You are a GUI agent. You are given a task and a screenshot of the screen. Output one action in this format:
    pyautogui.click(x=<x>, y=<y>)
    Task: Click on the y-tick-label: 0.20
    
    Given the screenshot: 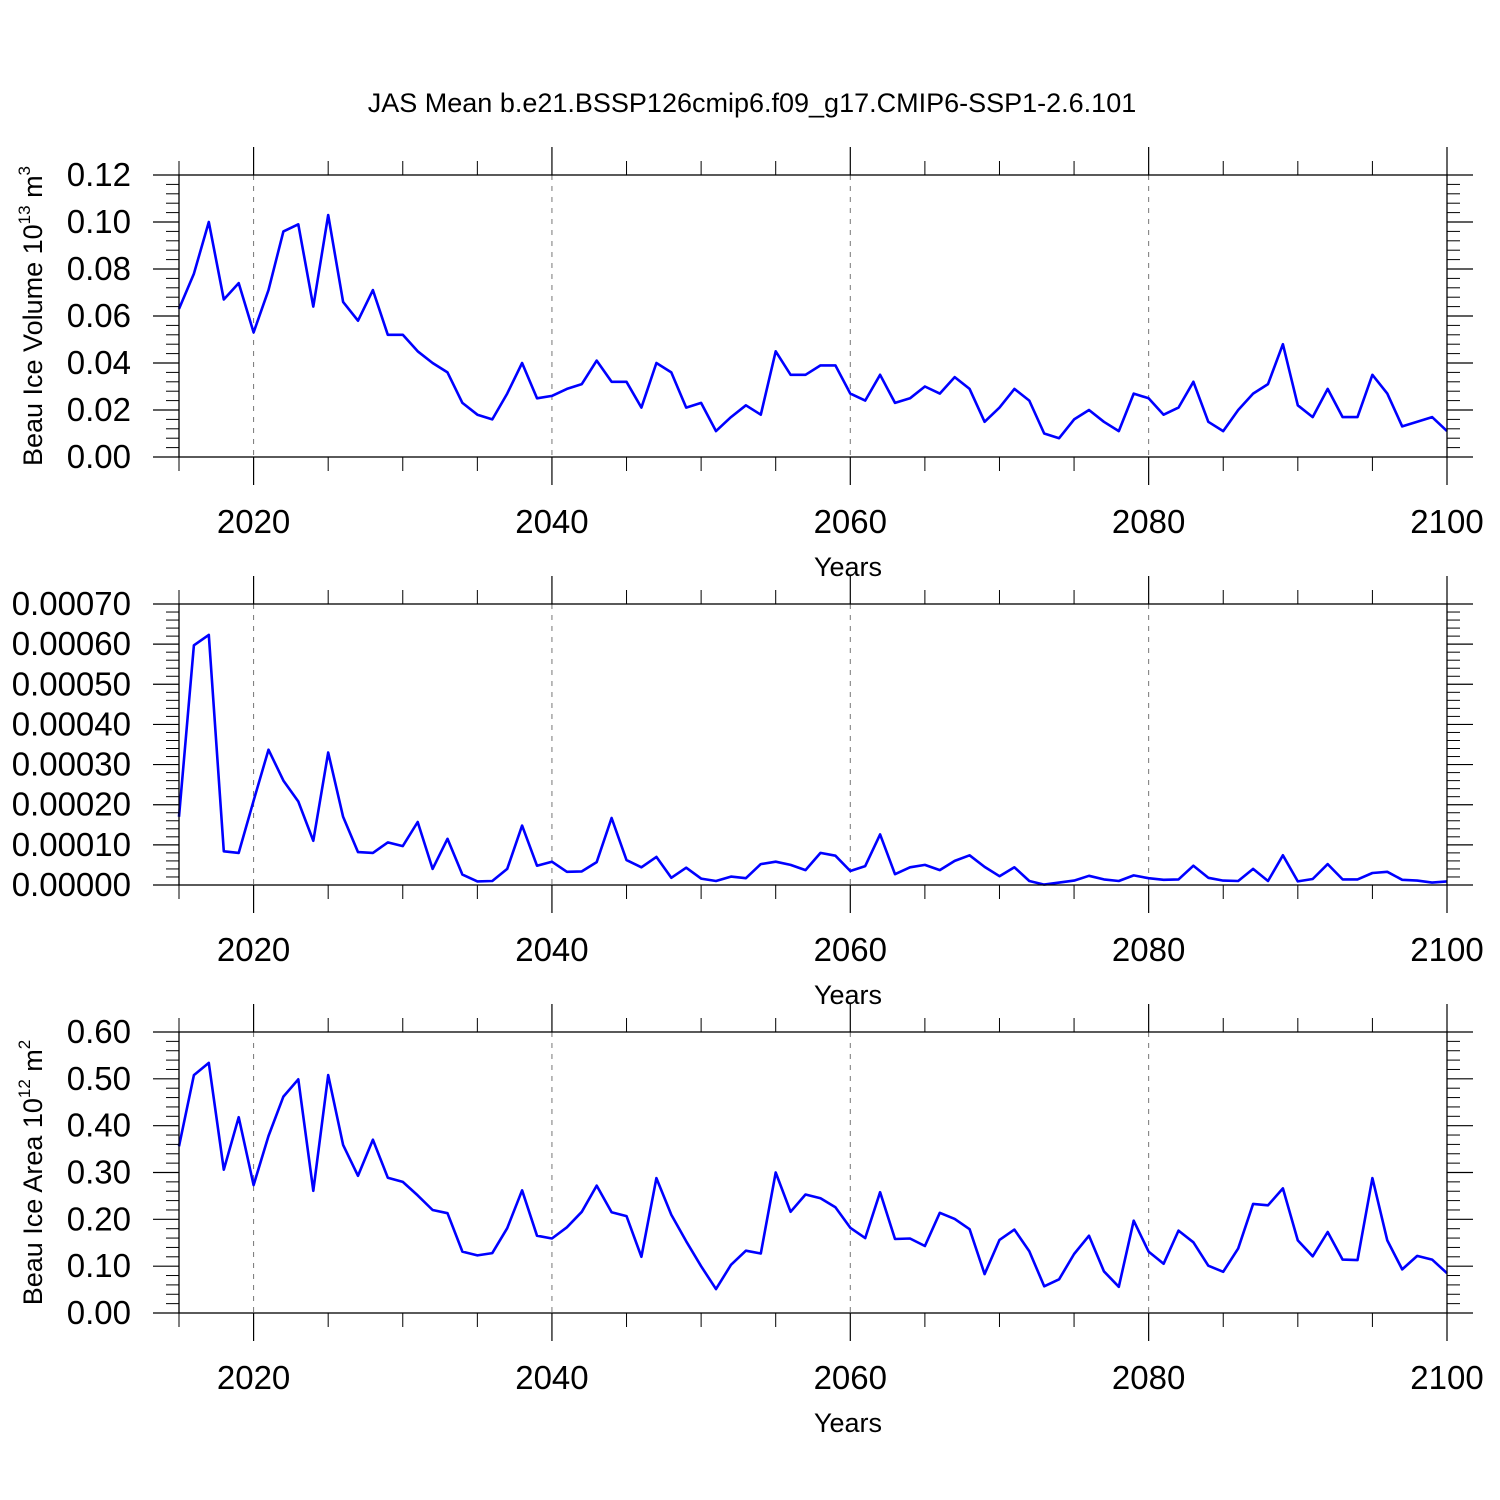 What is the action you would take?
    pyautogui.click(x=99, y=1218)
    